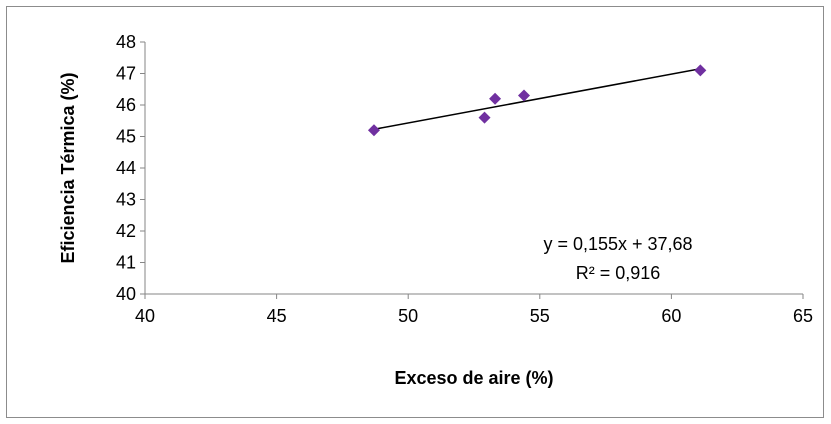  I want to click on y-tick-label: 46, so click(126, 105).